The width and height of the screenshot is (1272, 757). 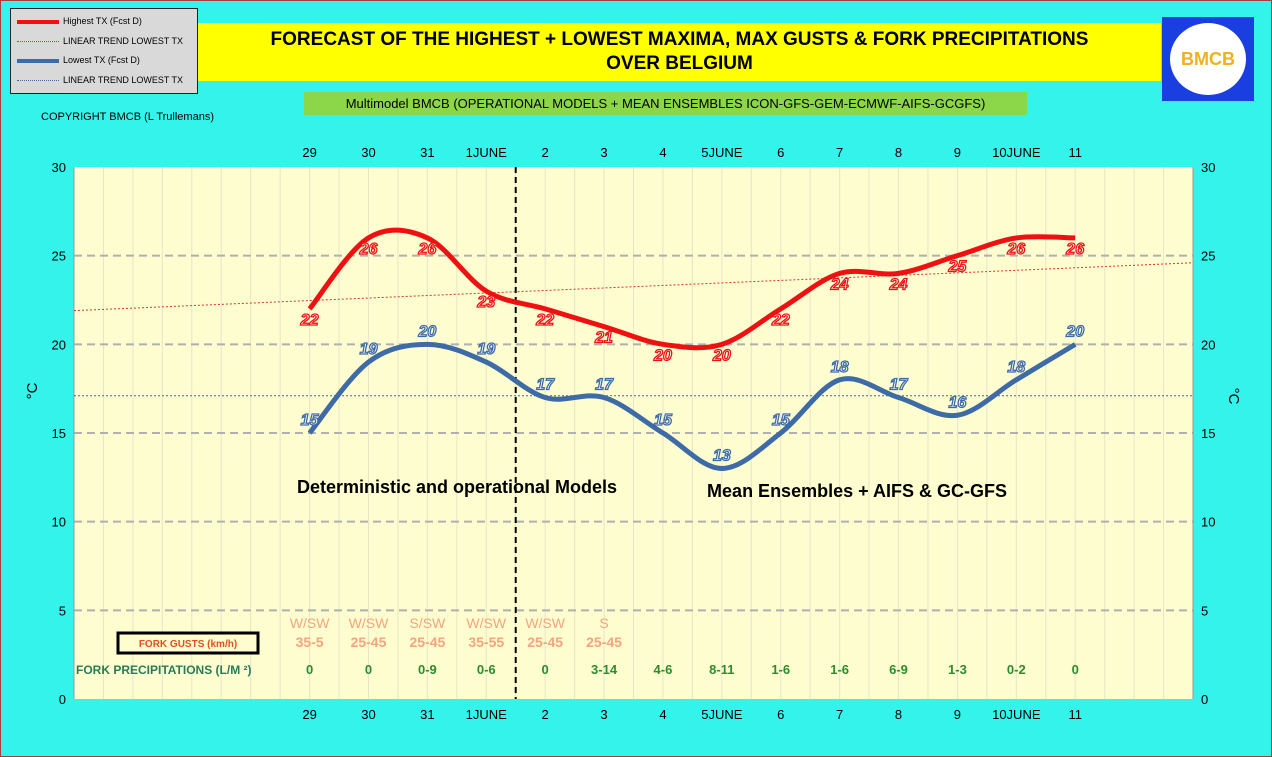 I want to click on gusts-label: FORK GUSTS (km/h), so click(x=188, y=644).